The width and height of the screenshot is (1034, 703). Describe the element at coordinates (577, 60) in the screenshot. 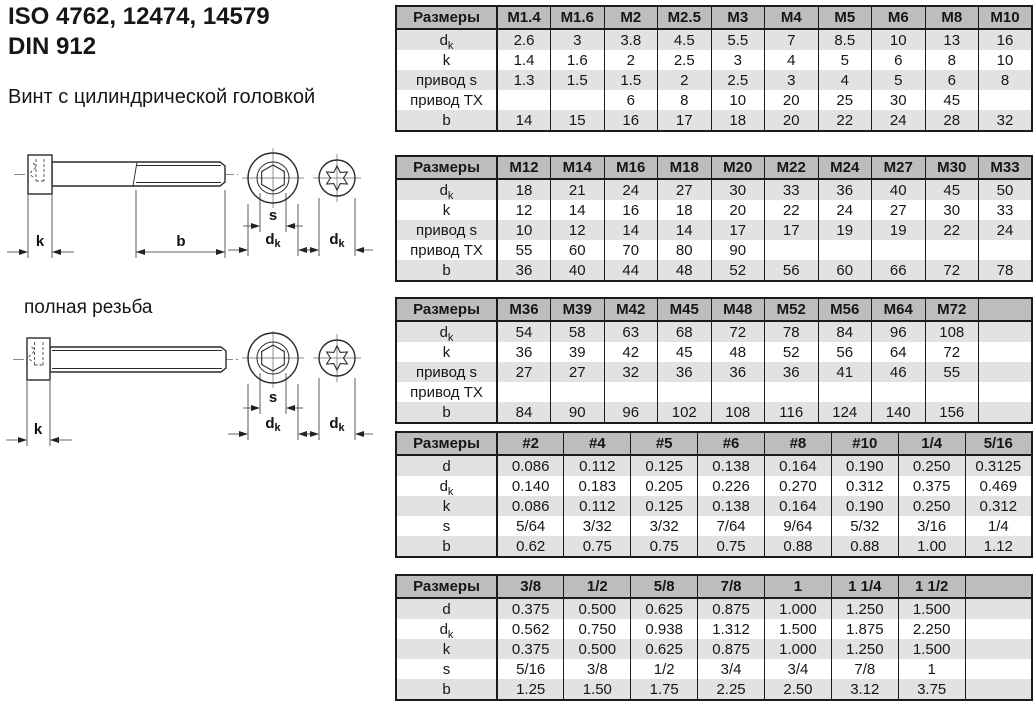

I see `value-cell: 1.6` at that location.